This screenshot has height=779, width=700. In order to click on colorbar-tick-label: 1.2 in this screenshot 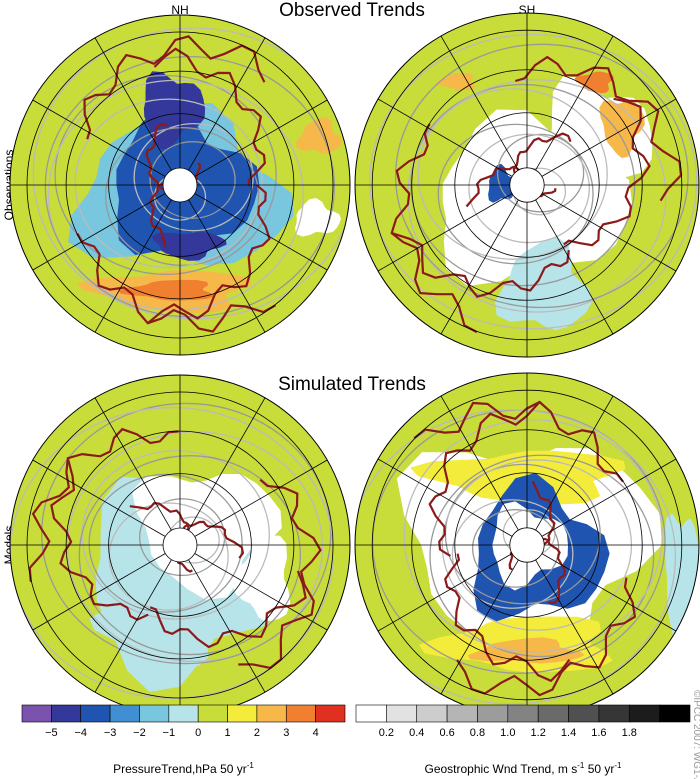, I will do `click(538, 733)`.